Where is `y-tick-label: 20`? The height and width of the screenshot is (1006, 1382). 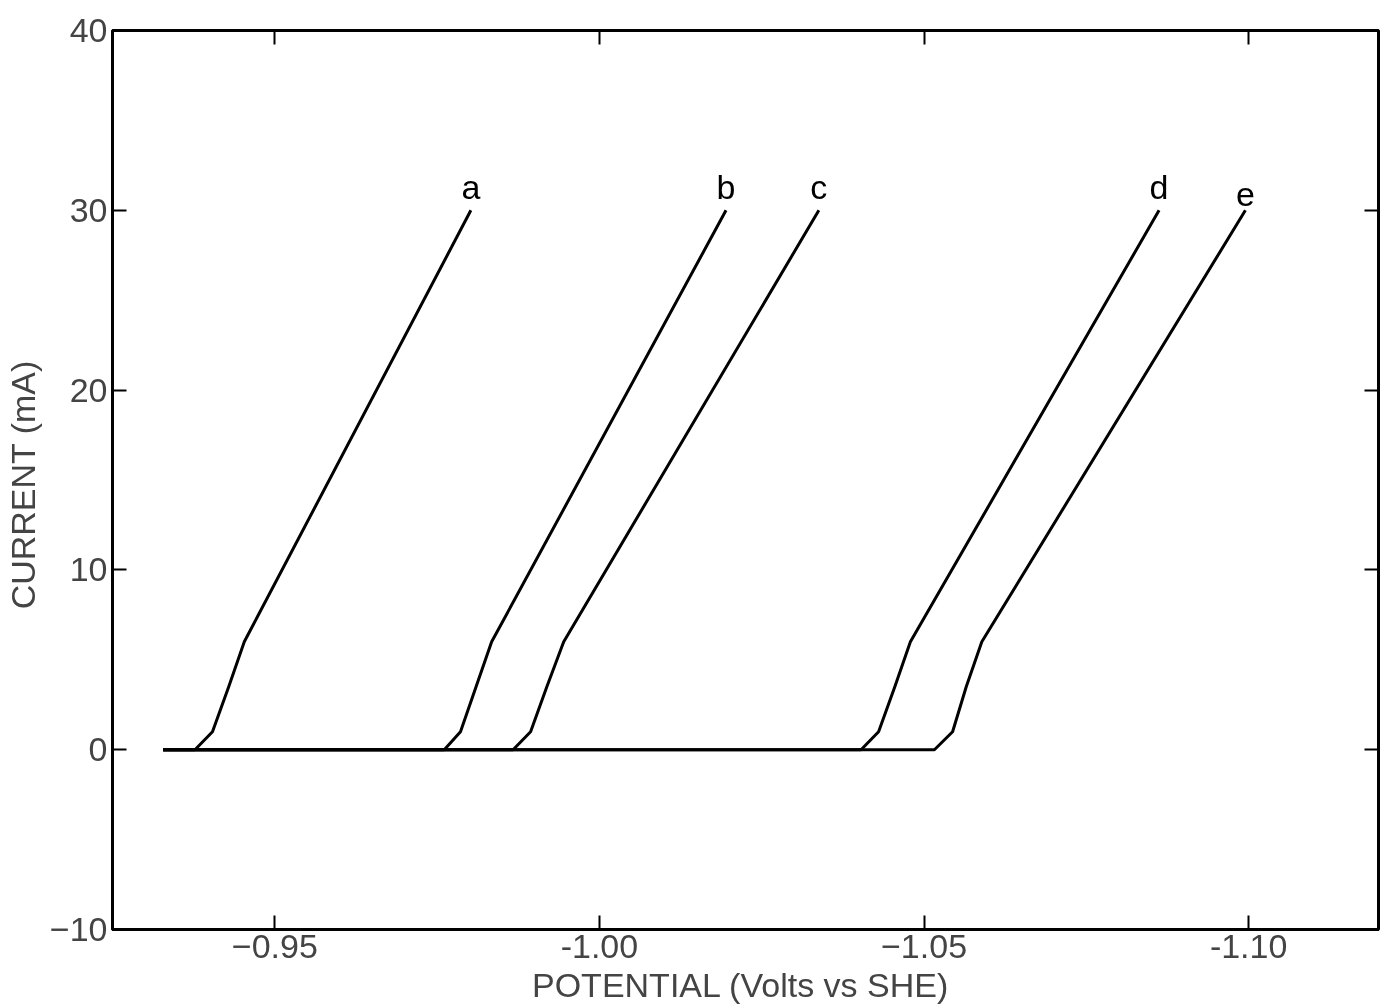
y-tick-label: 20 is located at coordinates (88, 389).